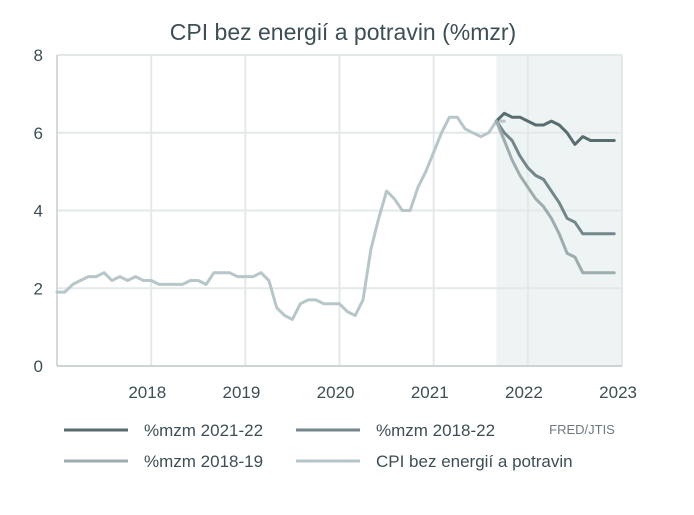 The image size is (694, 515). What do you see at coordinates (38, 211) in the screenshot?
I see `y-tick-label: 4` at bounding box center [38, 211].